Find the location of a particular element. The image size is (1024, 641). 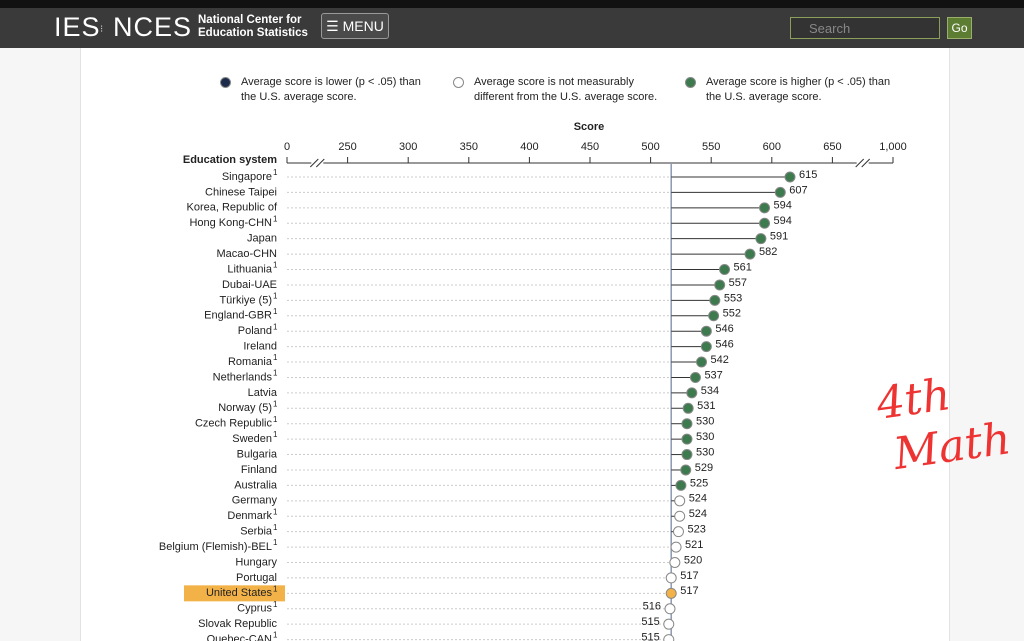

category-label: Norway (5) is located at coordinates (245, 408).